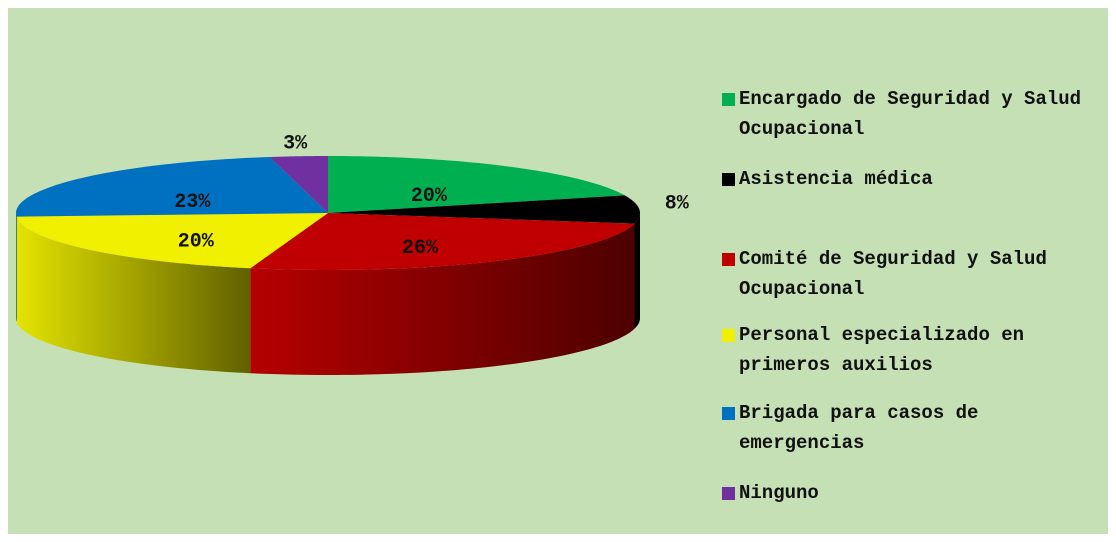  What do you see at coordinates (677, 203) in the screenshot?
I see `data-label: 8%` at bounding box center [677, 203].